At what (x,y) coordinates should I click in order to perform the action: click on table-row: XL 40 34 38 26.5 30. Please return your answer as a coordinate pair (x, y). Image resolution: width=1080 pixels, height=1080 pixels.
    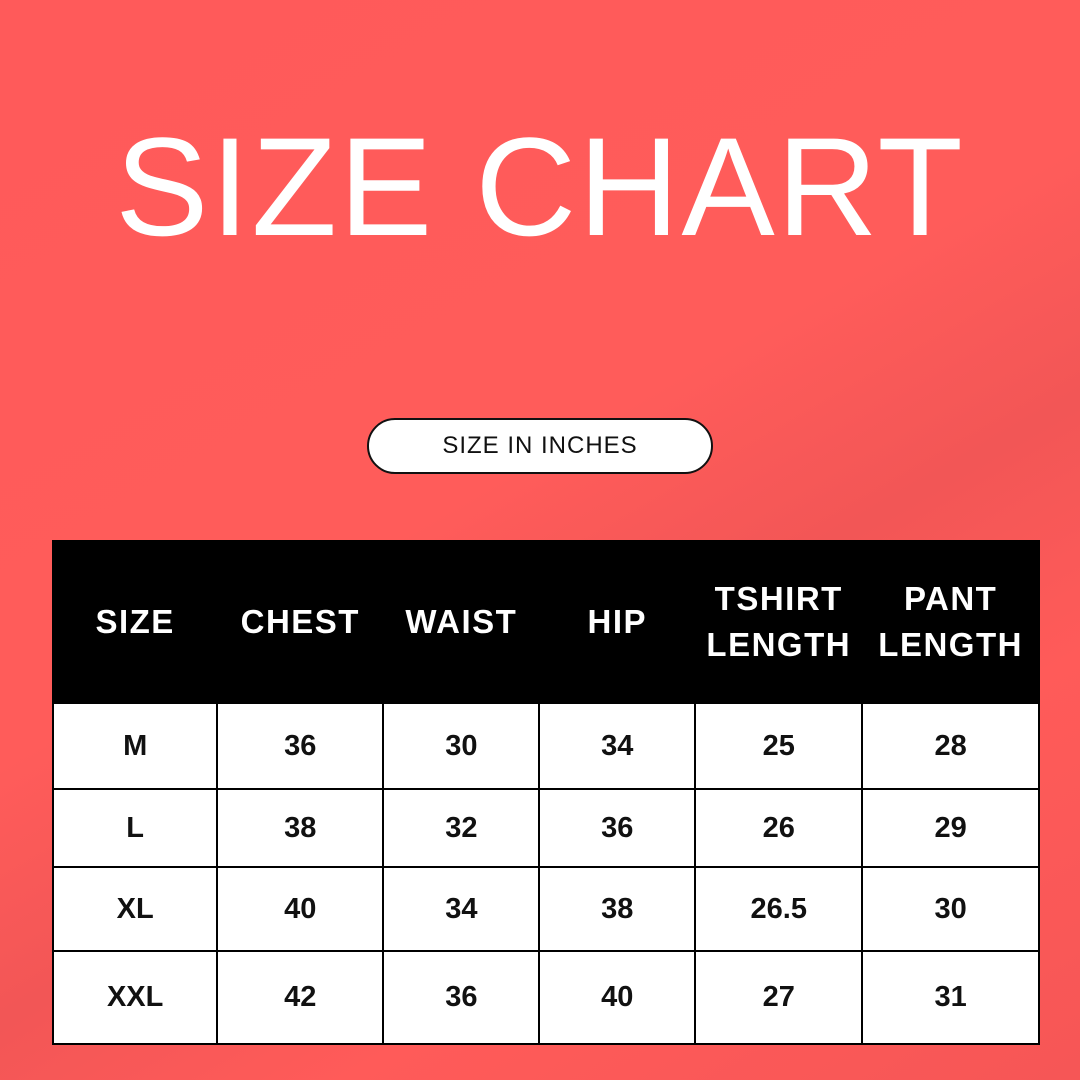
    Looking at the image, I should click on (545, 909).